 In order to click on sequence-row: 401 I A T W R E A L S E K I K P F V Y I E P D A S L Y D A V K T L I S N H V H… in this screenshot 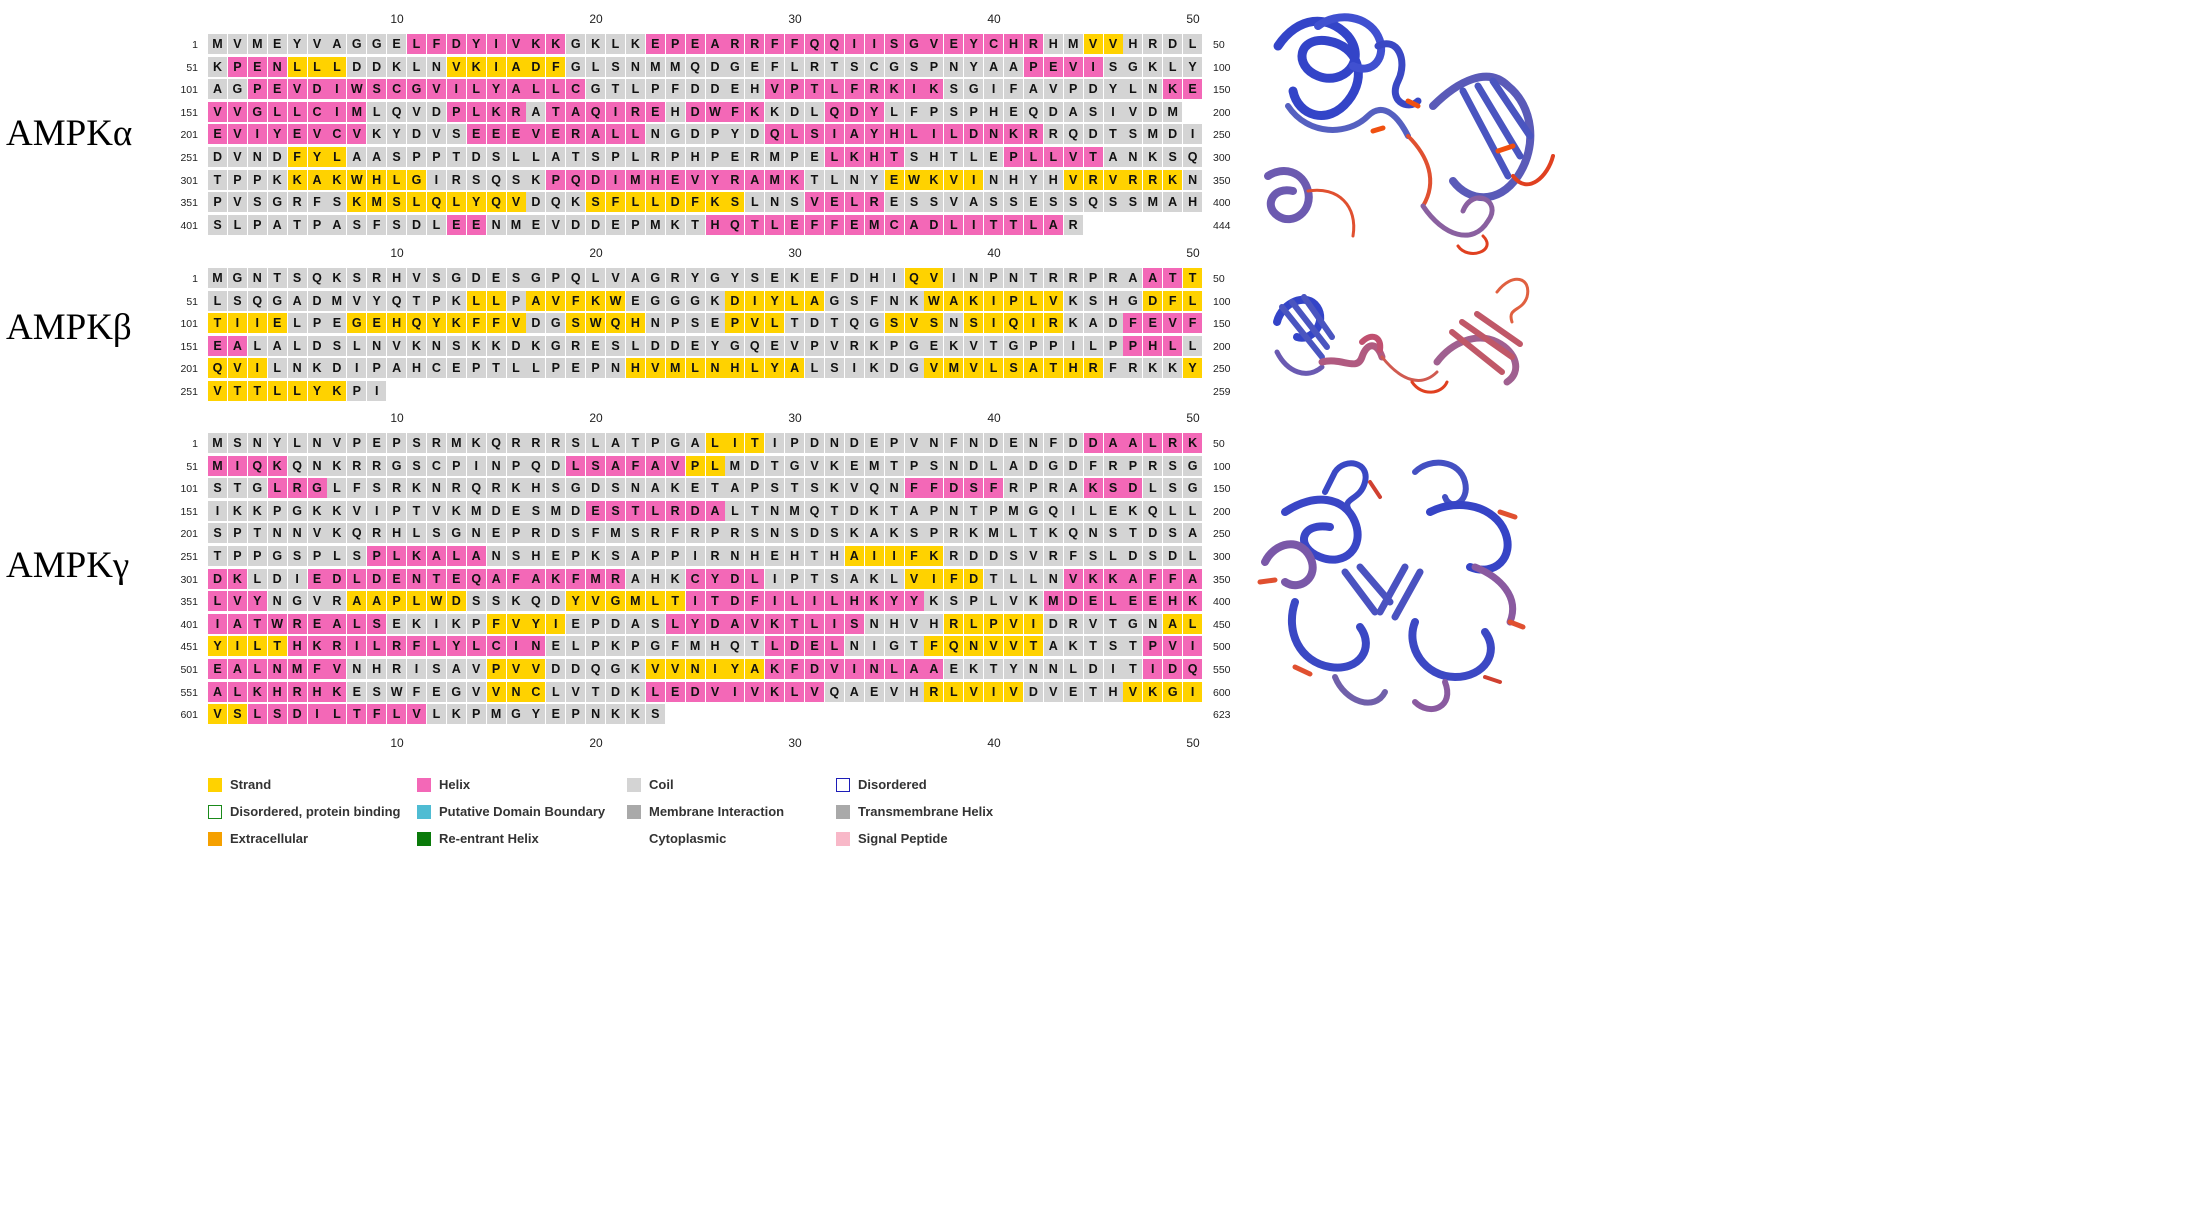, I will do `click(620, 624)`.